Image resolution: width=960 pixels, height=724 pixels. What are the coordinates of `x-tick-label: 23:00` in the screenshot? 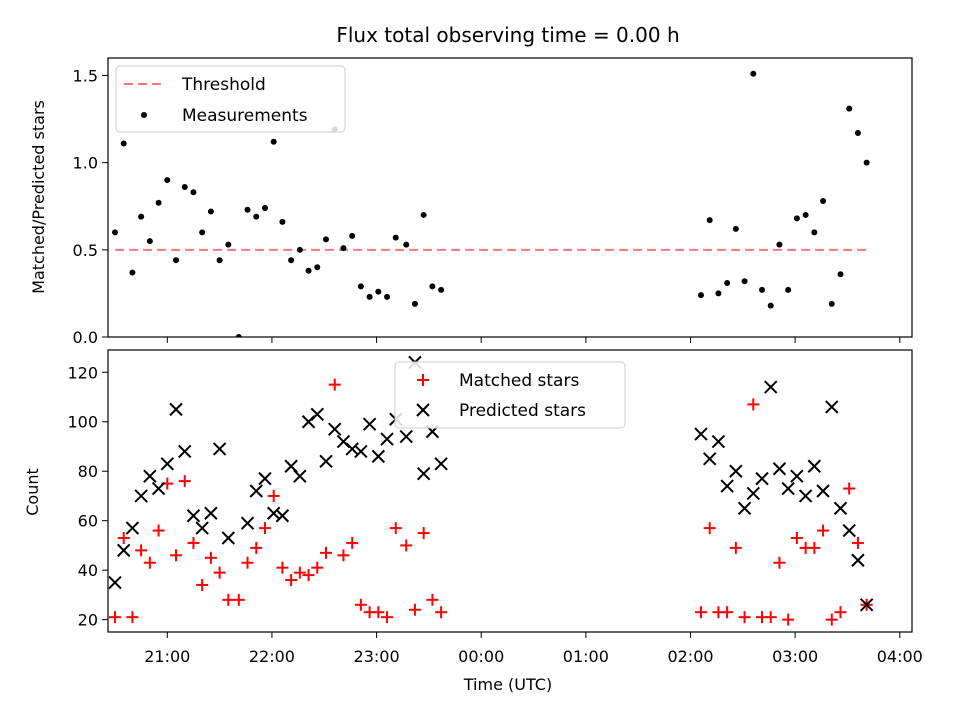 It's located at (377, 656).